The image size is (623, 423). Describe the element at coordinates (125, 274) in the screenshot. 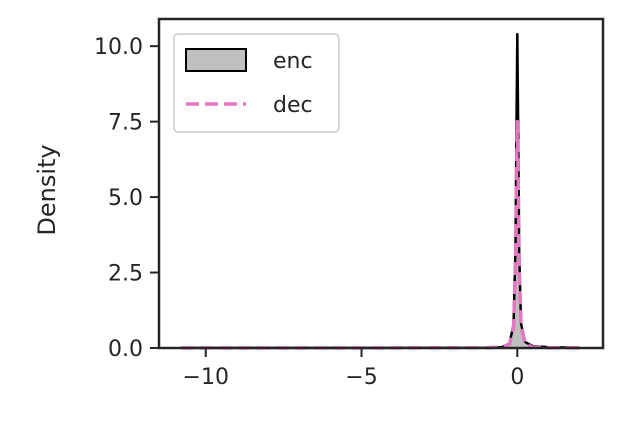

I see `y-tick-label: 2.5` at that location.